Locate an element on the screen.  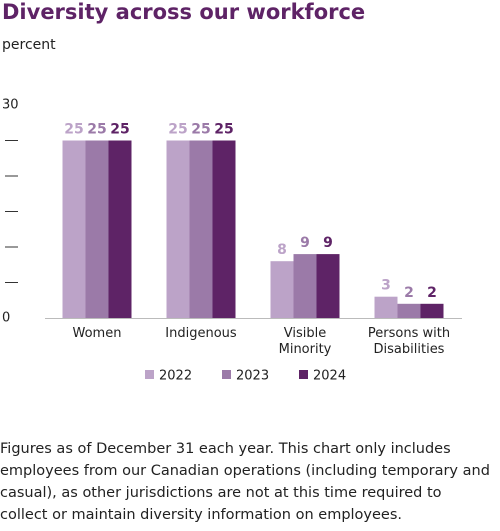
value-label: 8 is located at coordinates (282, 250).